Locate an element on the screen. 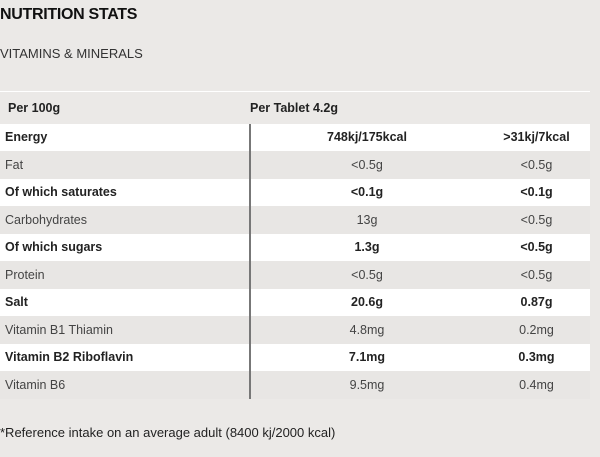 This screenshot has width=600, height=457. per-tablet-value: 0.4mg is located at coordinates (536, 385).